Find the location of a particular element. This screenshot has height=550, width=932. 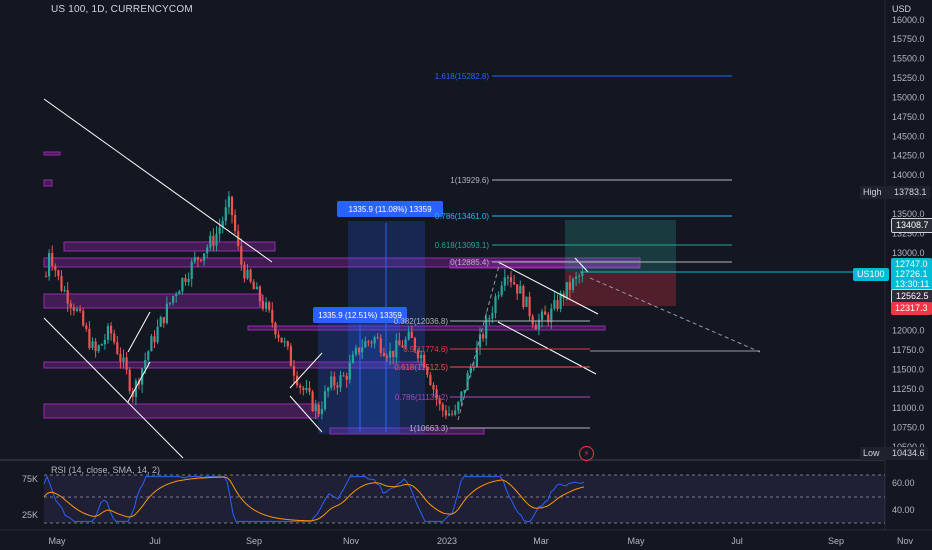

fib-level-label: 0.618(13093.1) is located at coordinates (462, 245).